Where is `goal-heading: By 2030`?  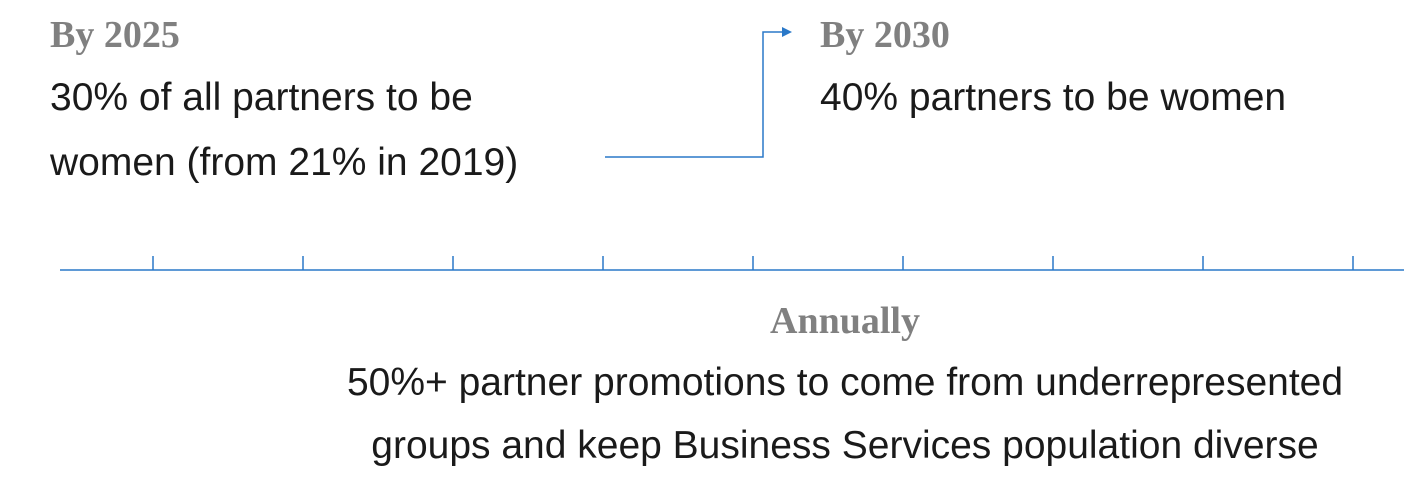
goal-heading: By 2030 is located at coordinates (885, 35).